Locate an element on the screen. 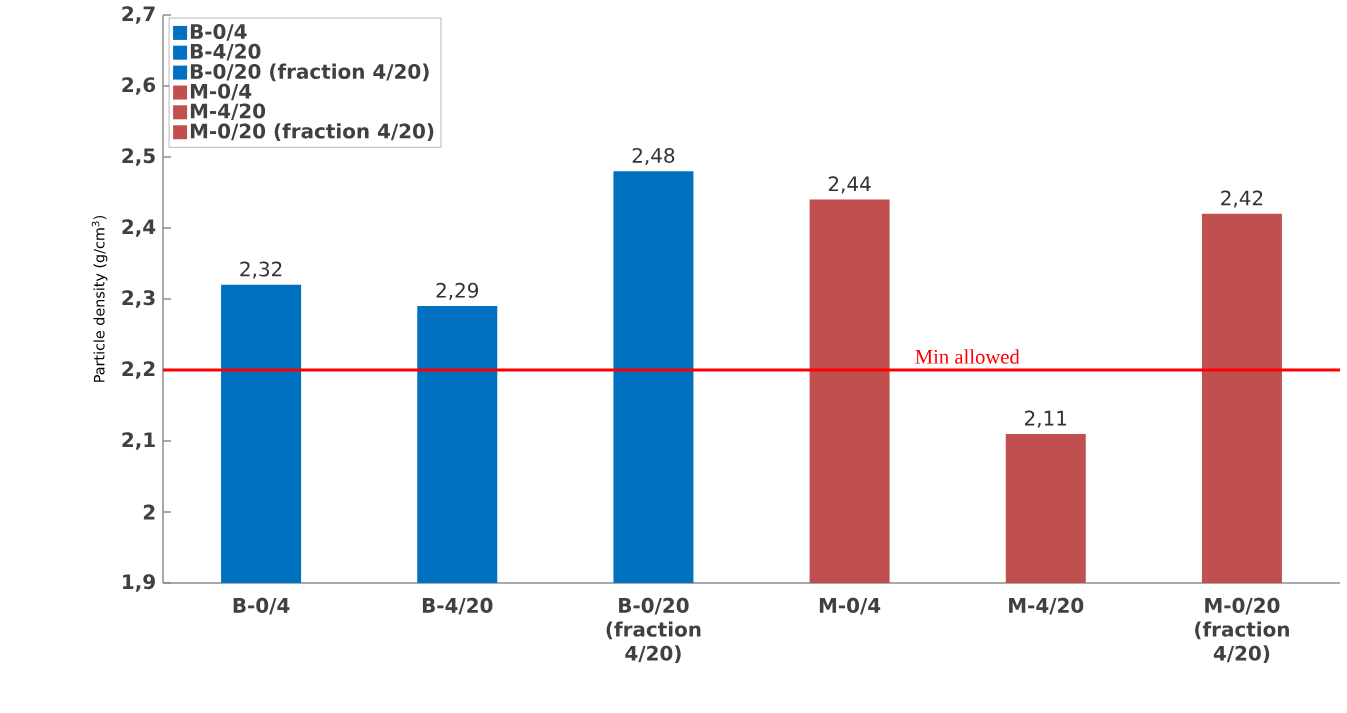  x-tick-label: M-0/20 (fraction 4/20) is located at coordinates (1242, 630).